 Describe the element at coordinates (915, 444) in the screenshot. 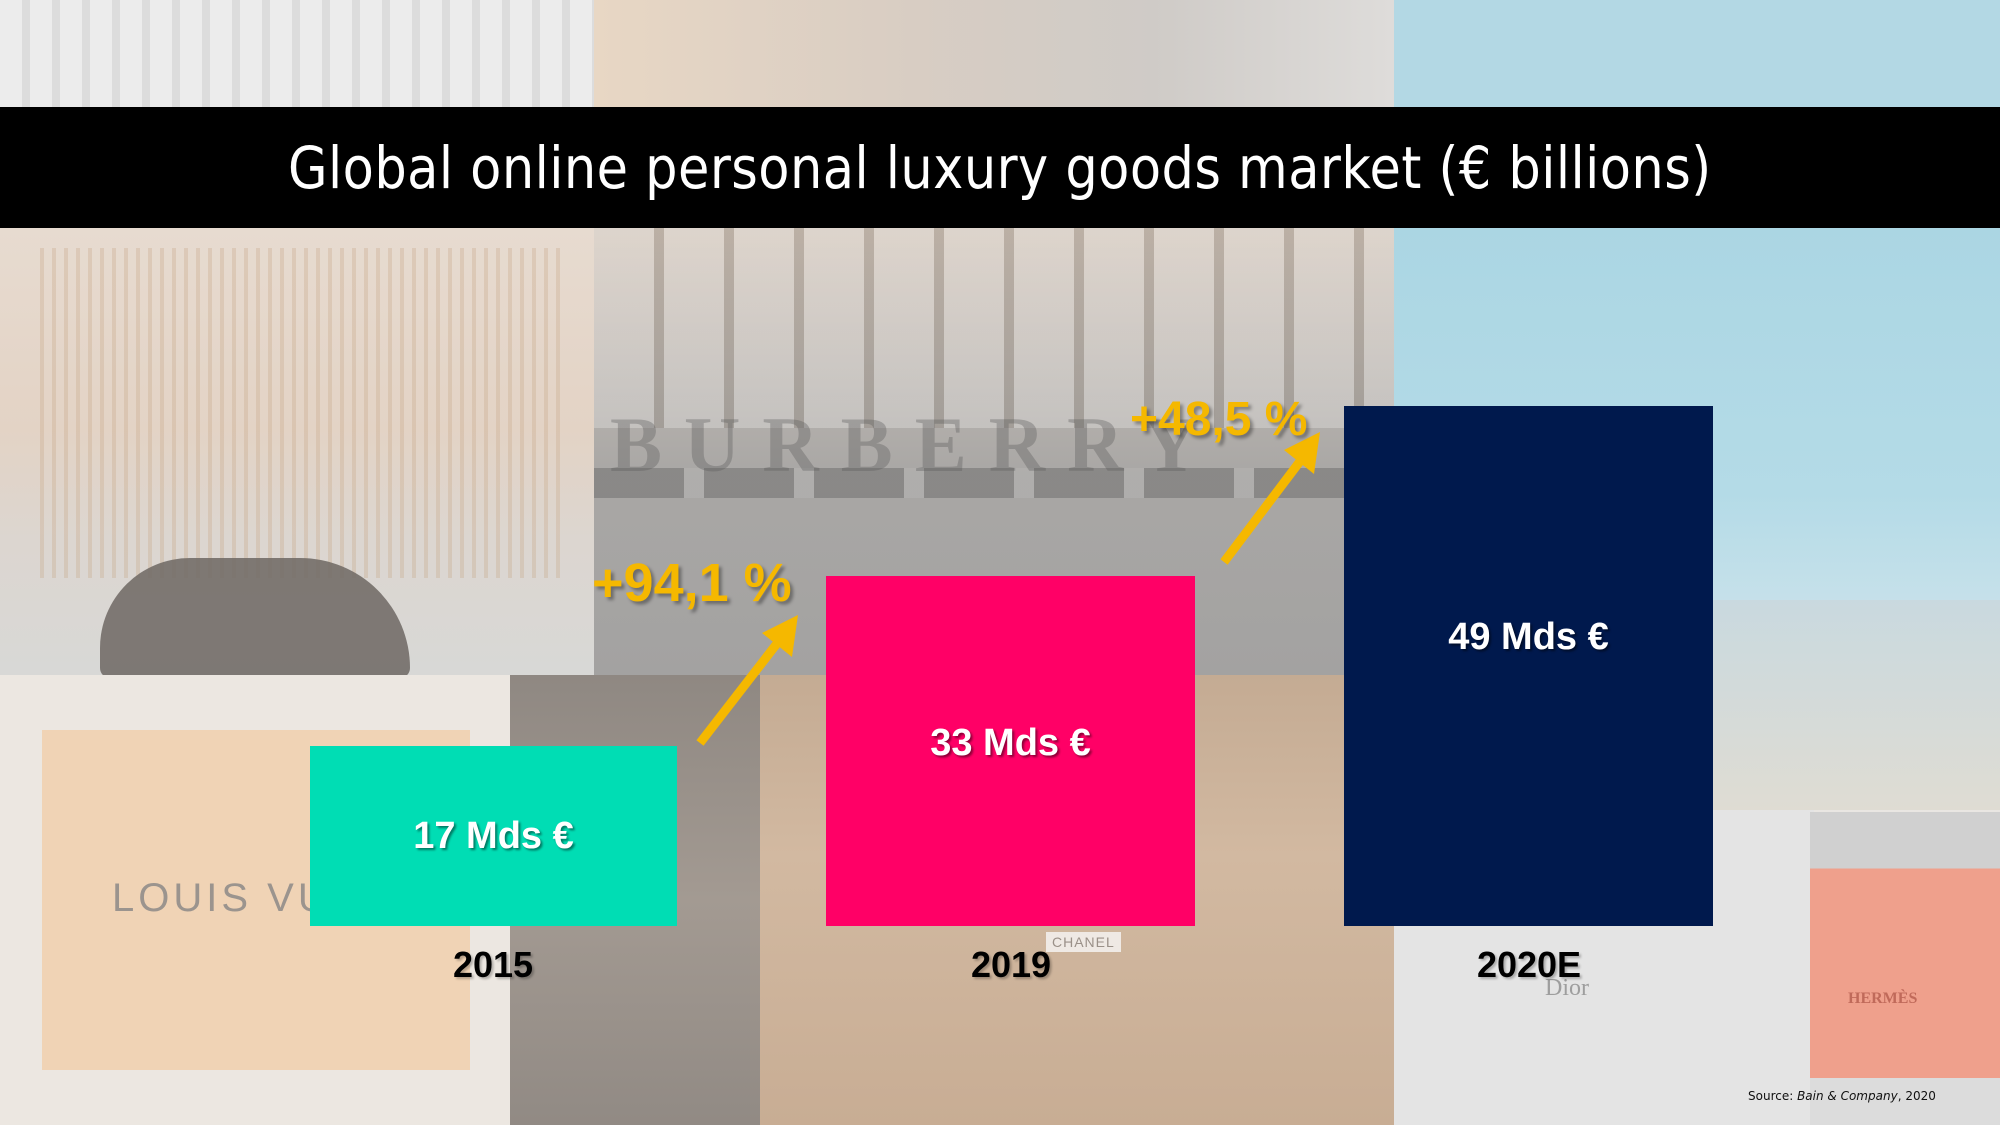

I see `background-brand-burberry: BURBERRY` at that location.